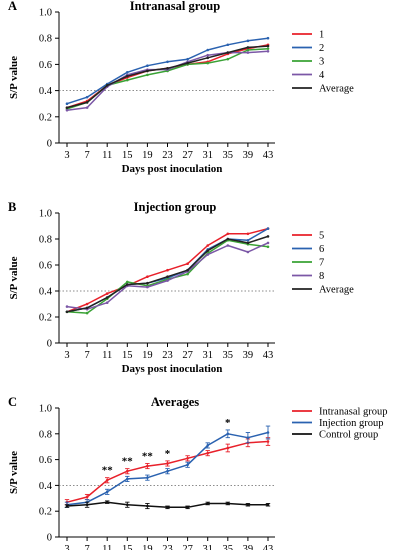 The height and width of the screenshot is (550, 400). I want to click on legend: 1 2 3 4 Average, so click(323, 62).